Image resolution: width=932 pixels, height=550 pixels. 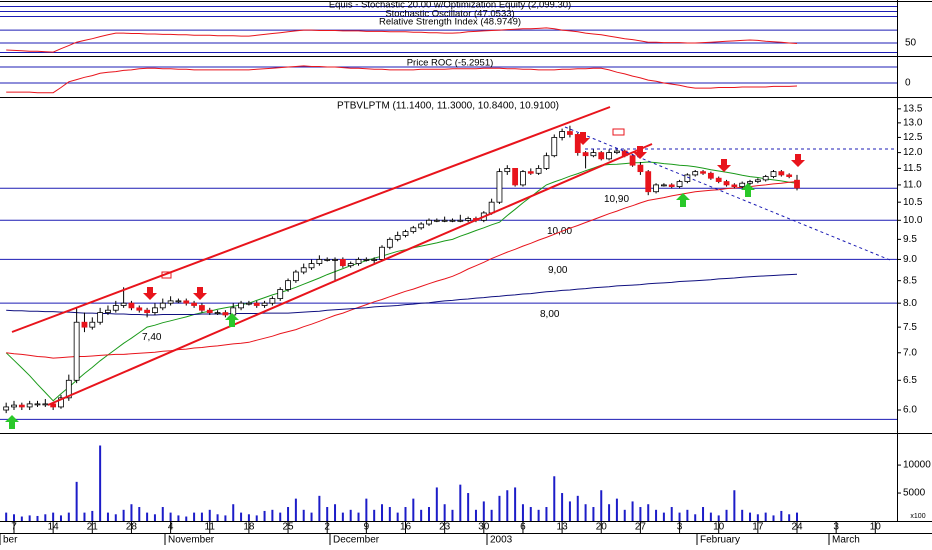 What do you see at coordinates (558, 270) in the screenshot?
I see `level-label: 9,00` at bounding box center [558, 270].